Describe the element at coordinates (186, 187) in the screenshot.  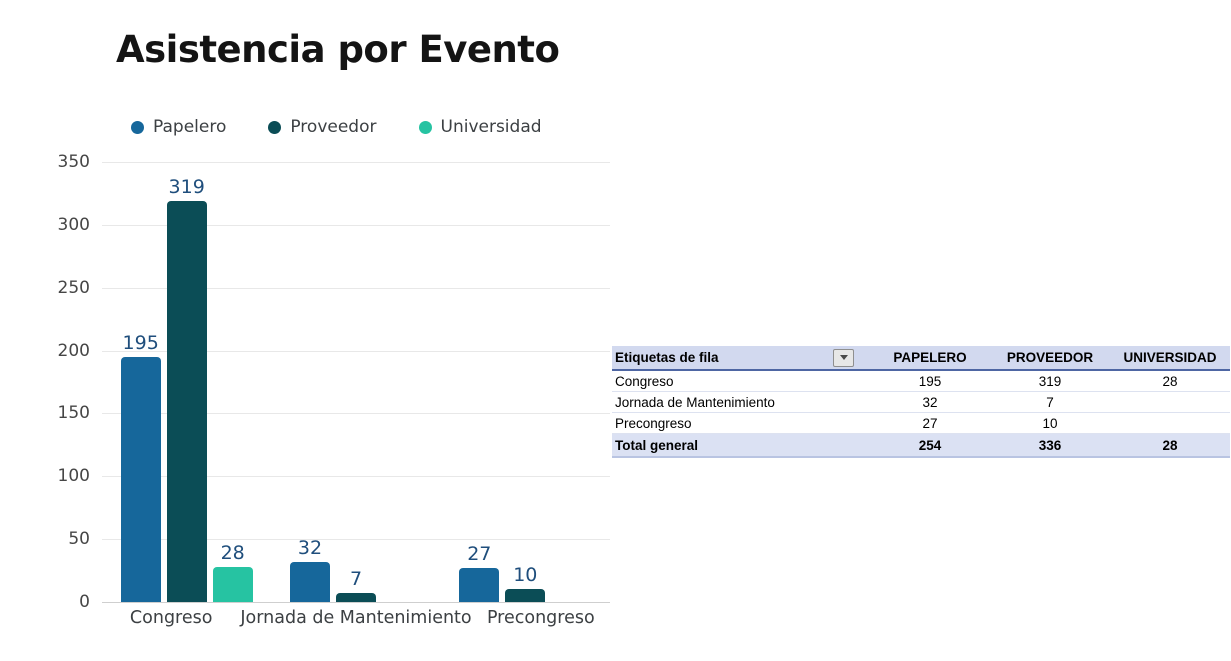
I see `bar-value-label: 319` at that location.